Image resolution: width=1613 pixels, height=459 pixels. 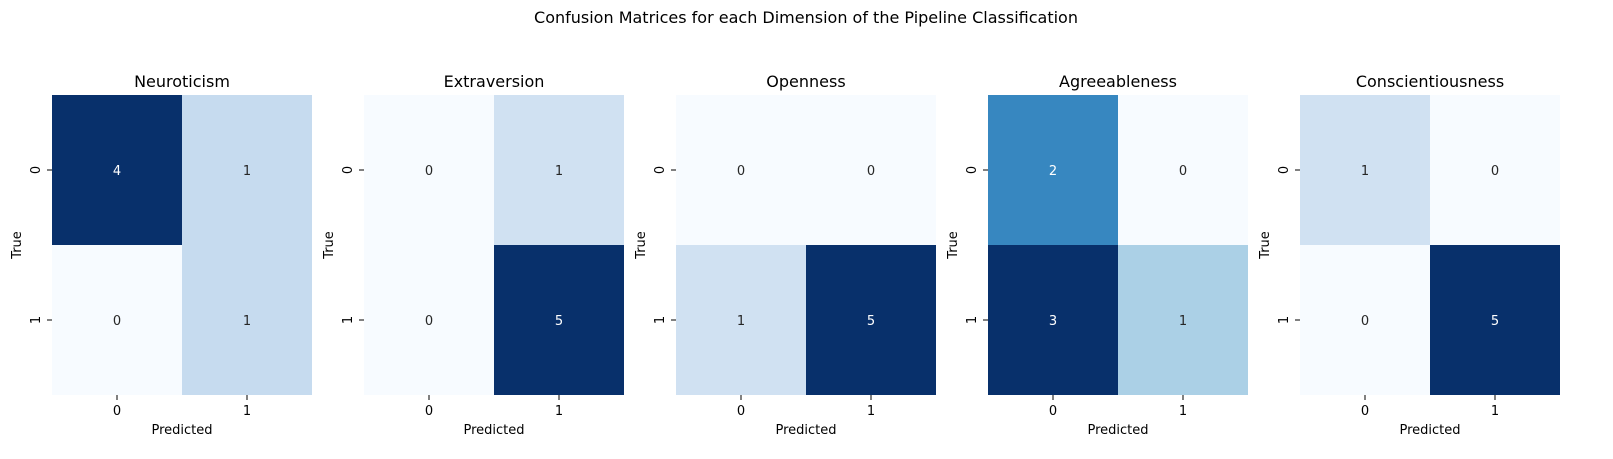 I want to click on heatmap-panel-agreeableness: 2 0 3 1 Agreeableness 0 1 0 1 Predicted True, so click(x=1097, y=255).